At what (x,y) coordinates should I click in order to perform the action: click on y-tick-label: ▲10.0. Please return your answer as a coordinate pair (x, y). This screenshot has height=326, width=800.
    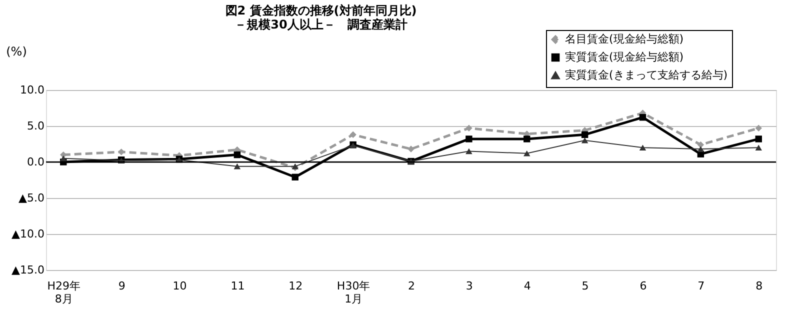
    Looking at the image, I should click on (28, 234).